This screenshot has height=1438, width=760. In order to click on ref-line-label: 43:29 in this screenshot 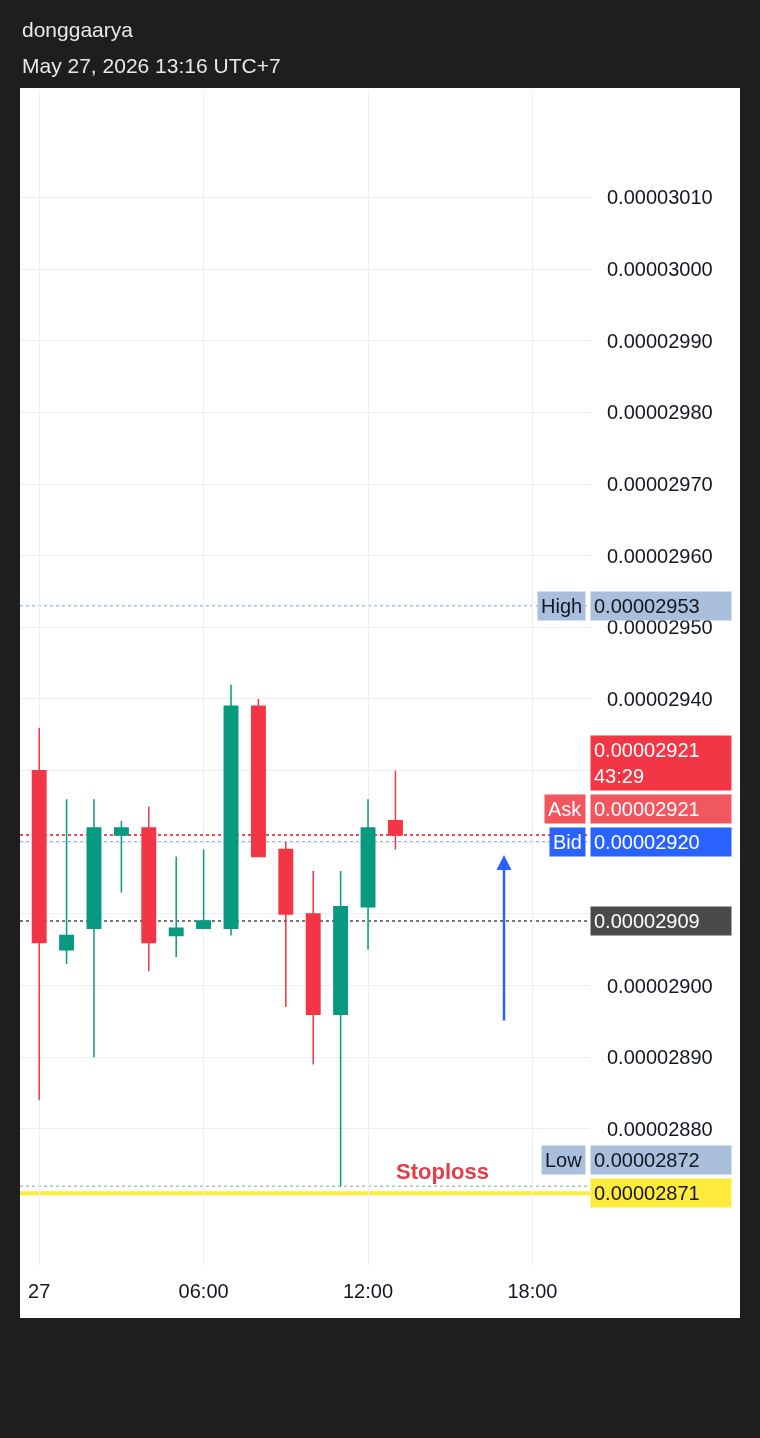, I will do `click(619, 776)`.